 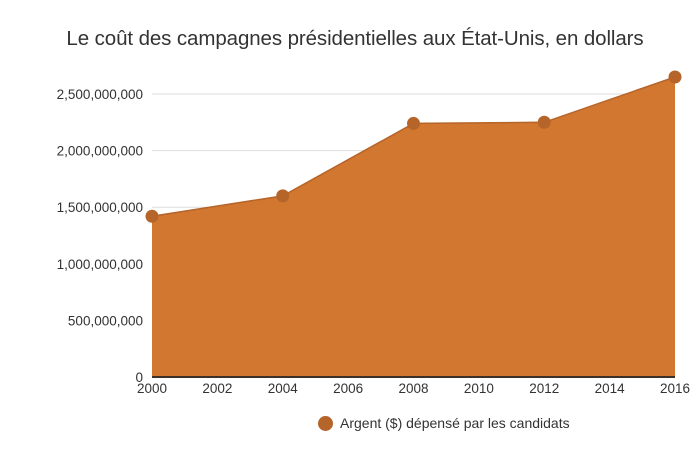 What do you see at coordinates (283, 388) in the screenshot?
I see `x-tick-label: 2004` at bounding box center [283, 388].